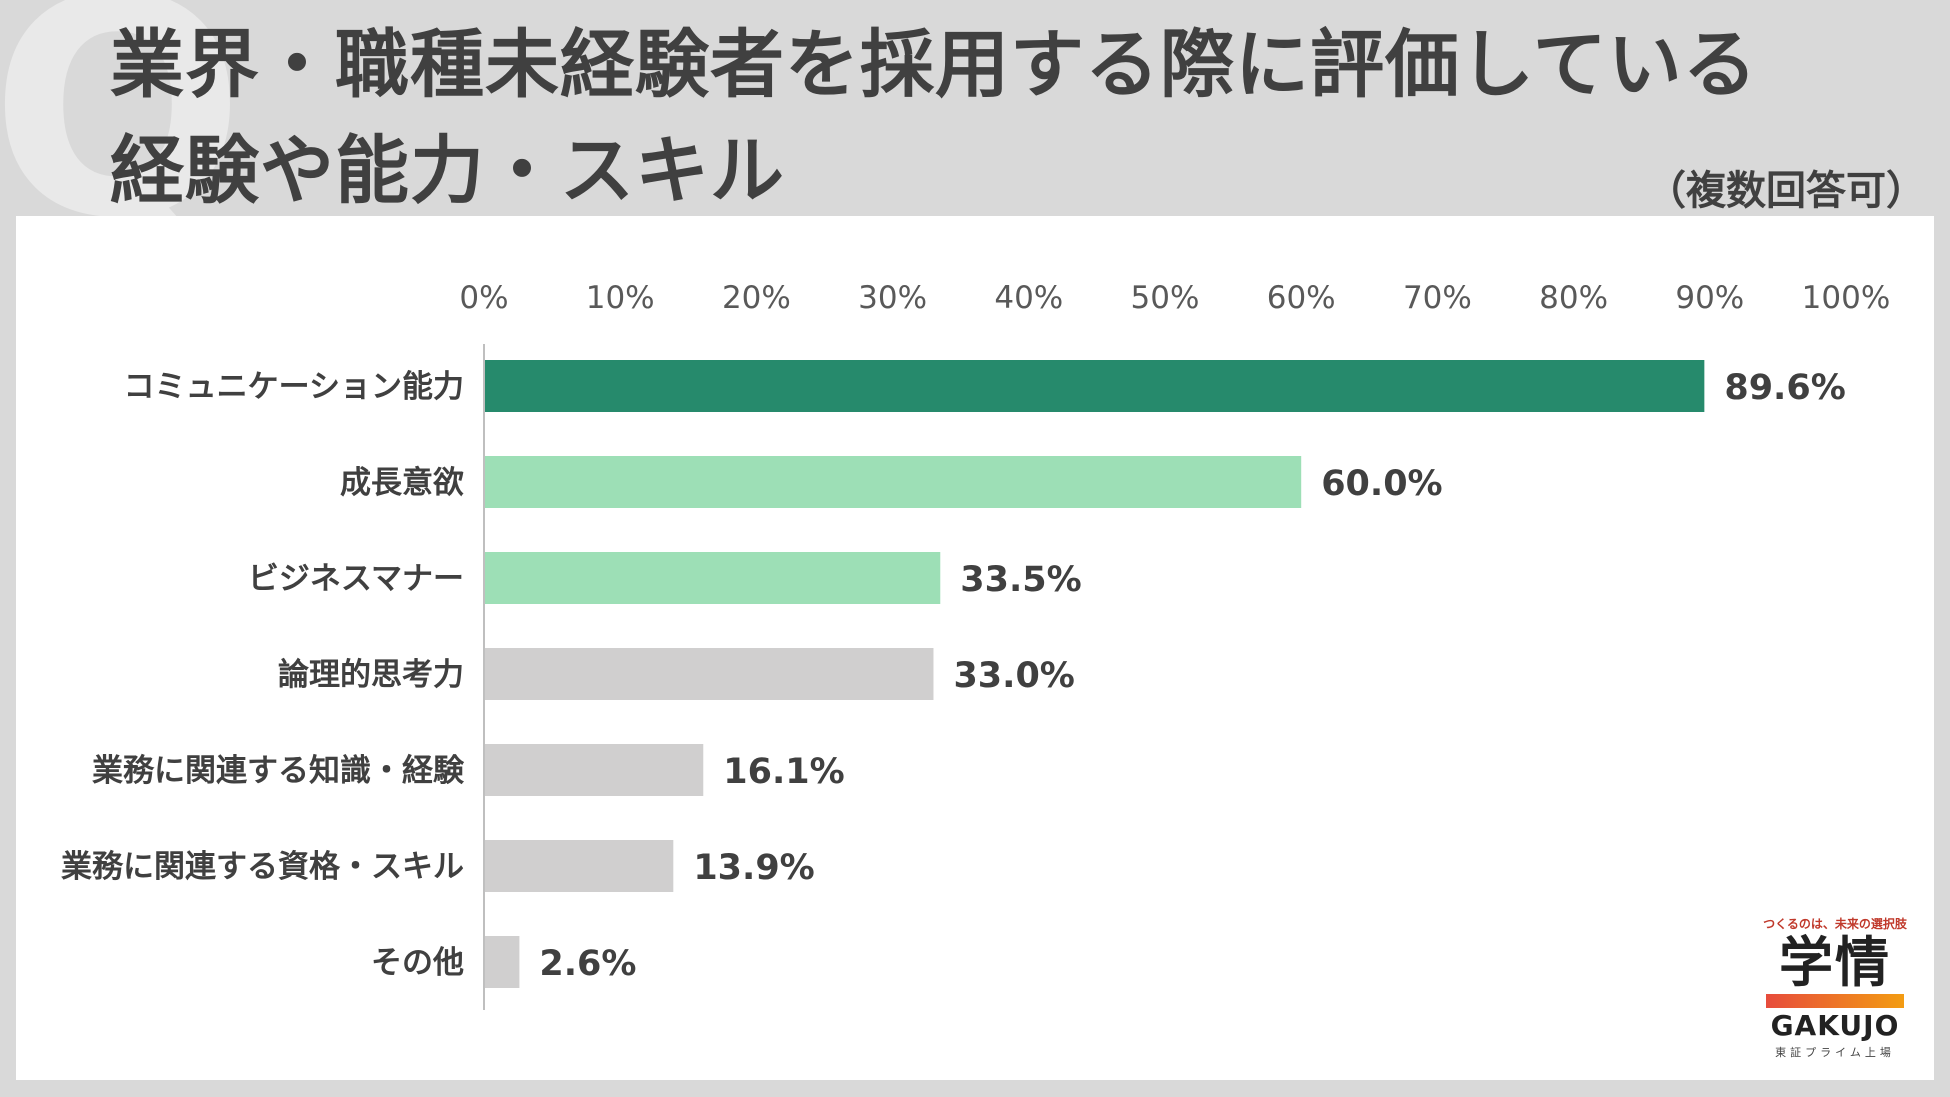 The image size is (1950, 1097). Describe the element at coordinates (1846, 298) in the screenshot. I see `x-tick-label: 100%` at that location.